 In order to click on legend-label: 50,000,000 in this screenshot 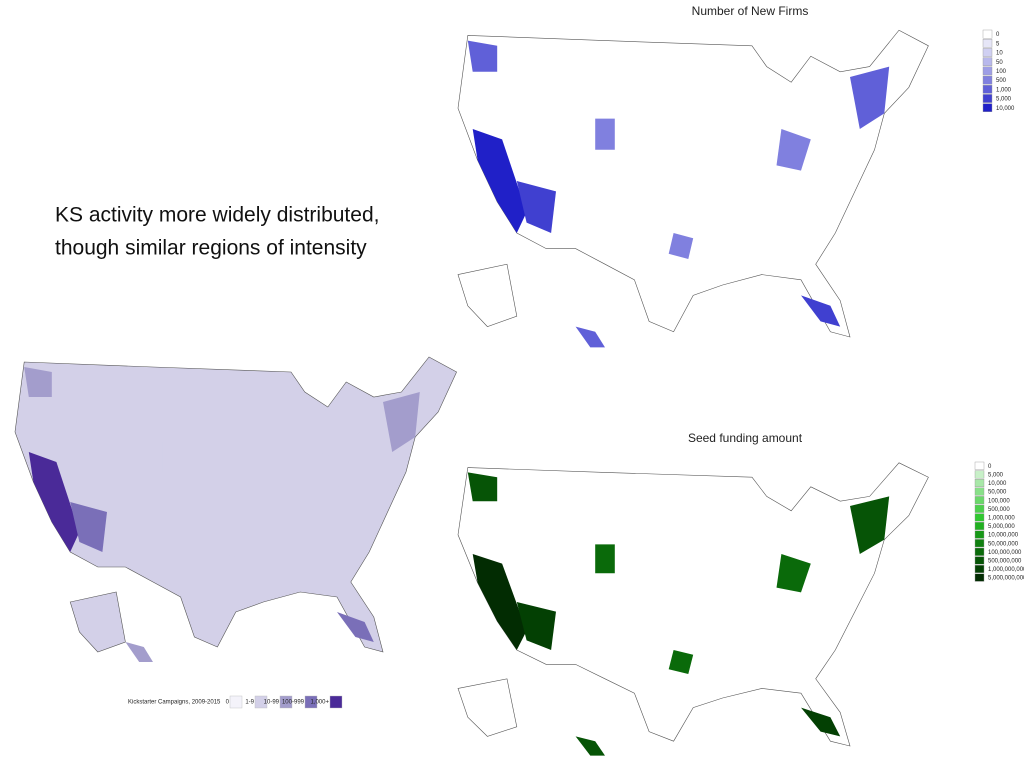, I will do `click(1003, 544)`.